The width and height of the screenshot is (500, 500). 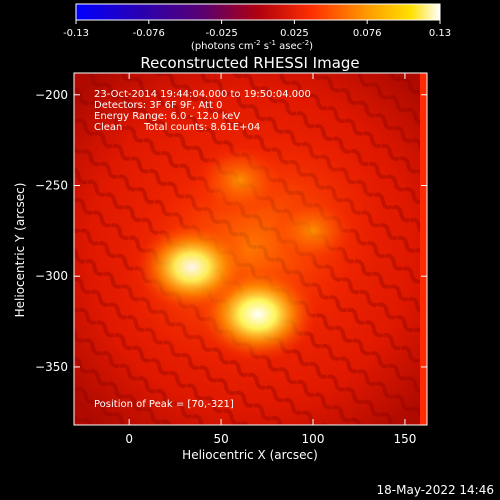 I want to click on y-axis-label: Heliocentric Y (arcsec), so click(x=20, y=250).